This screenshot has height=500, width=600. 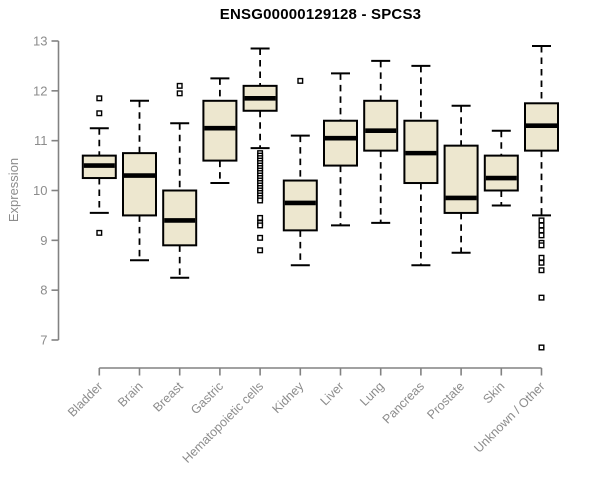 What do you see at coordinates (320, 14) in the screenshot?
I see `chart-title: ENSG00000129128 - SPCS3` at bounding box center [320, 14].